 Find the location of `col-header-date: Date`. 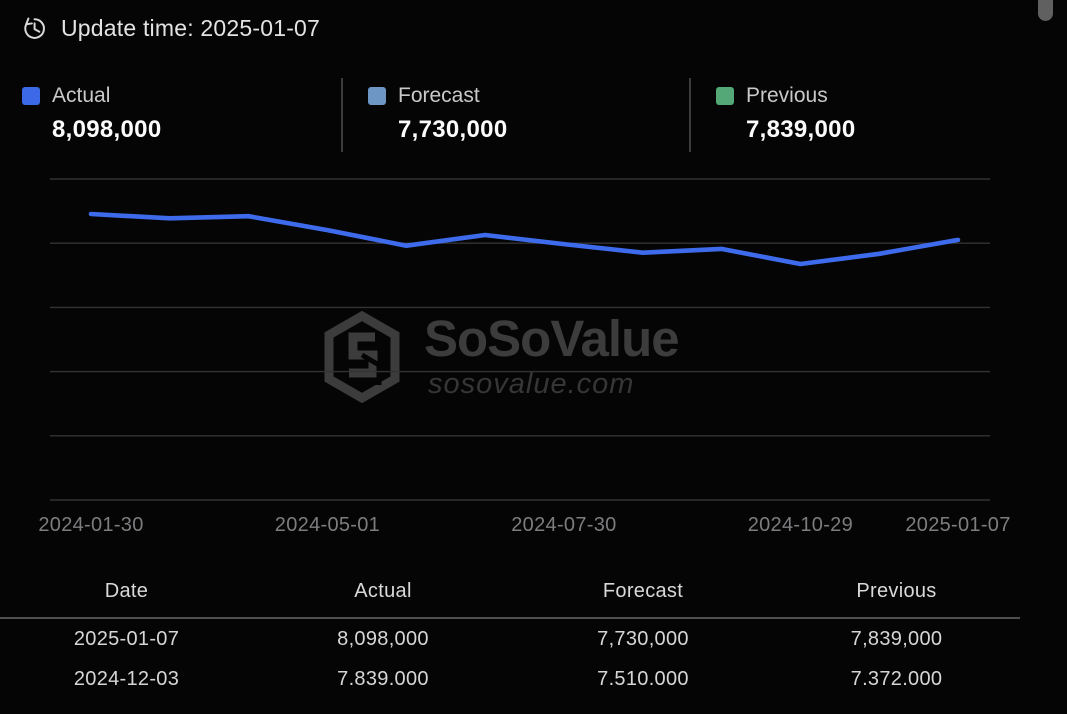

col-header-date: Date is located at coordinates (126, 591).